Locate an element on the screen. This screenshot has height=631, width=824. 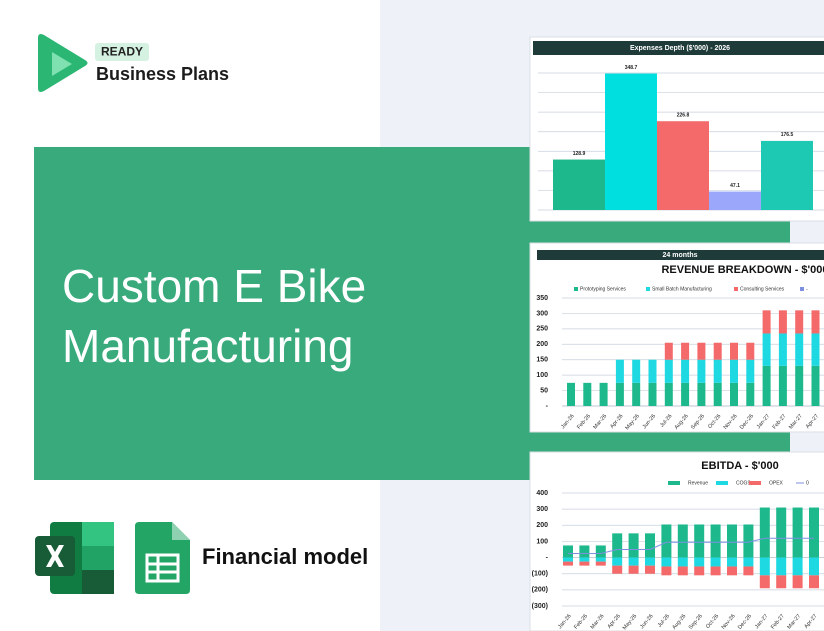
value-label: 128.9 is located at coordinates (579, 154).